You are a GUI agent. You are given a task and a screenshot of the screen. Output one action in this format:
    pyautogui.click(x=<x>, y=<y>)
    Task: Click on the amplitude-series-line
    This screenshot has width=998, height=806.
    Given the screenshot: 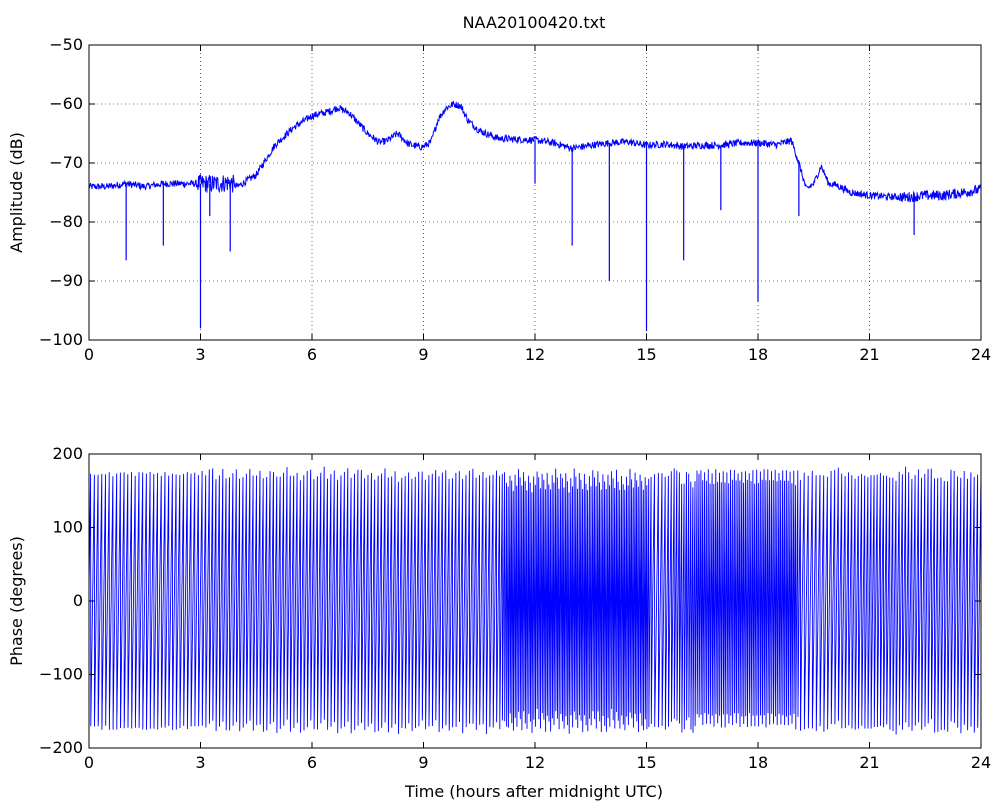 What is the action you would take?
    pyautogui.click(x=535, y=151)
    